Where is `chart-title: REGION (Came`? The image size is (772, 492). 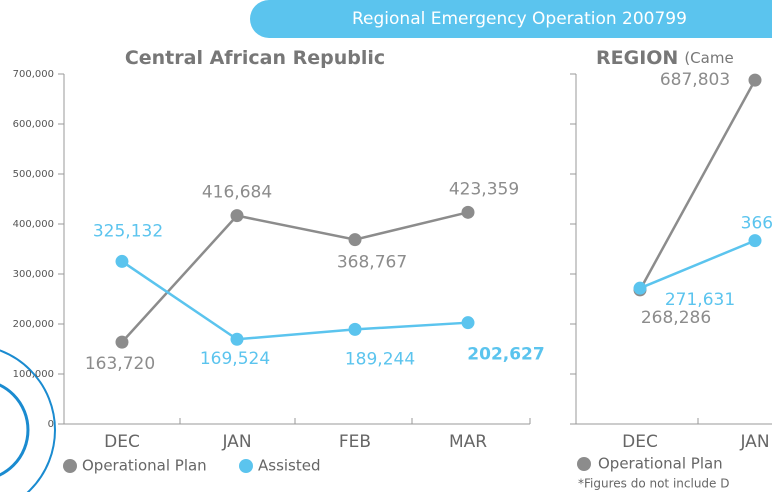
chart-title: REGION (Came is located at coordinates (665, 58).